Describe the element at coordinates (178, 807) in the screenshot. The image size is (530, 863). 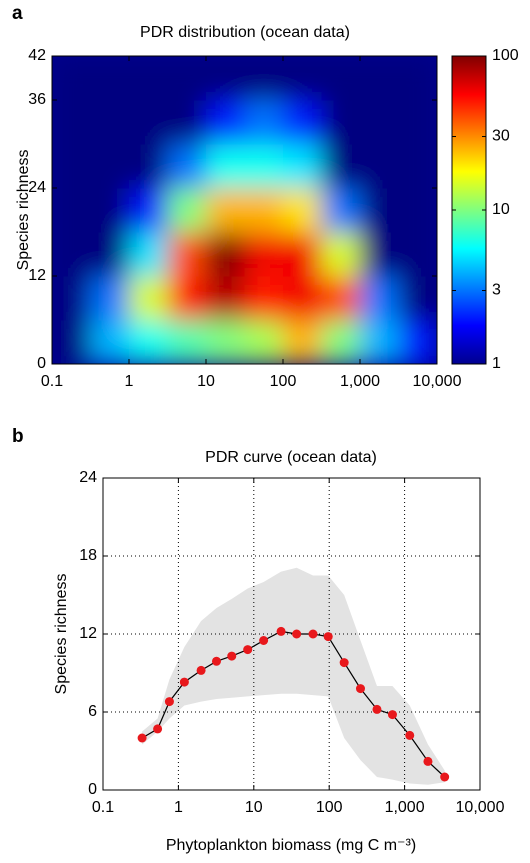
I see `x-tick-label: 1` at that location.